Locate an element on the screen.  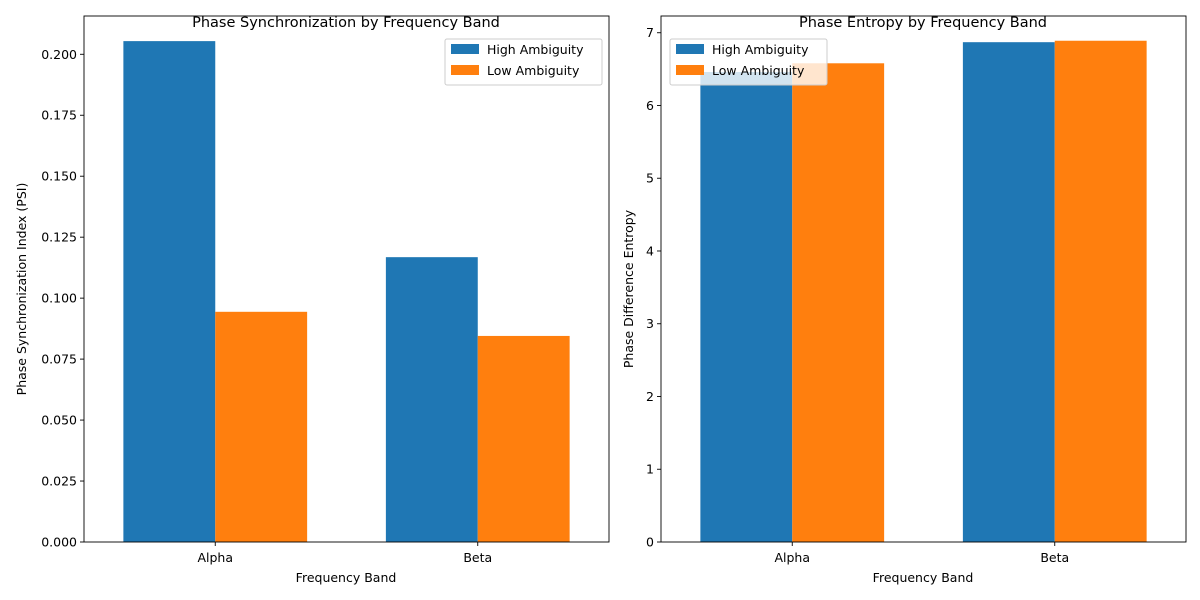
y-tick-label: 0.075 is located at coordinates (59, 359).